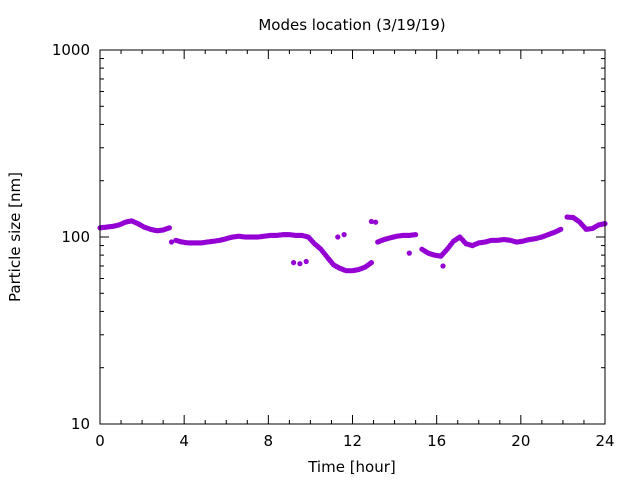 This screenshot has width=640, height=480. Describe the element at coordinates (100, 441) in the screenshot. I see `x-tick-label: 0` at that location.